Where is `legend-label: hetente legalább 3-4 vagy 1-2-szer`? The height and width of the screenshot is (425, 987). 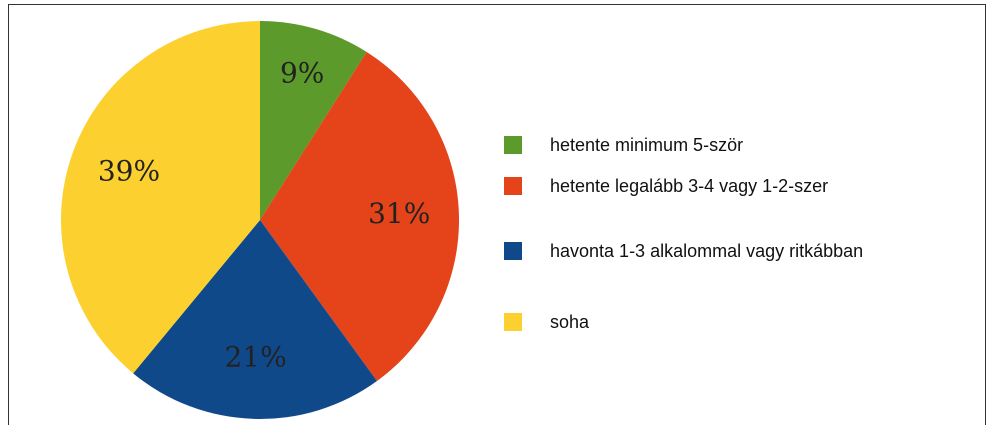 legend-label: hetente legalább 3-4 vagy 1-2-szer is located at coordinates (689, 186).